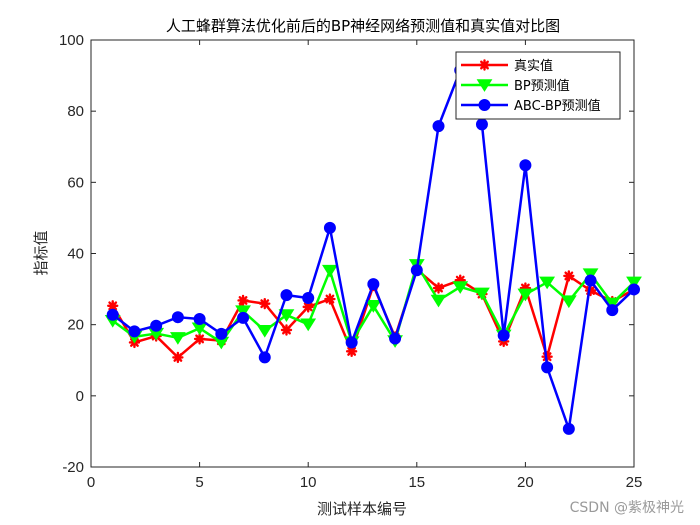  Describe the element at coordinates (71, 40) in the screenshot. I see `y-tick-label: 100` at that location.